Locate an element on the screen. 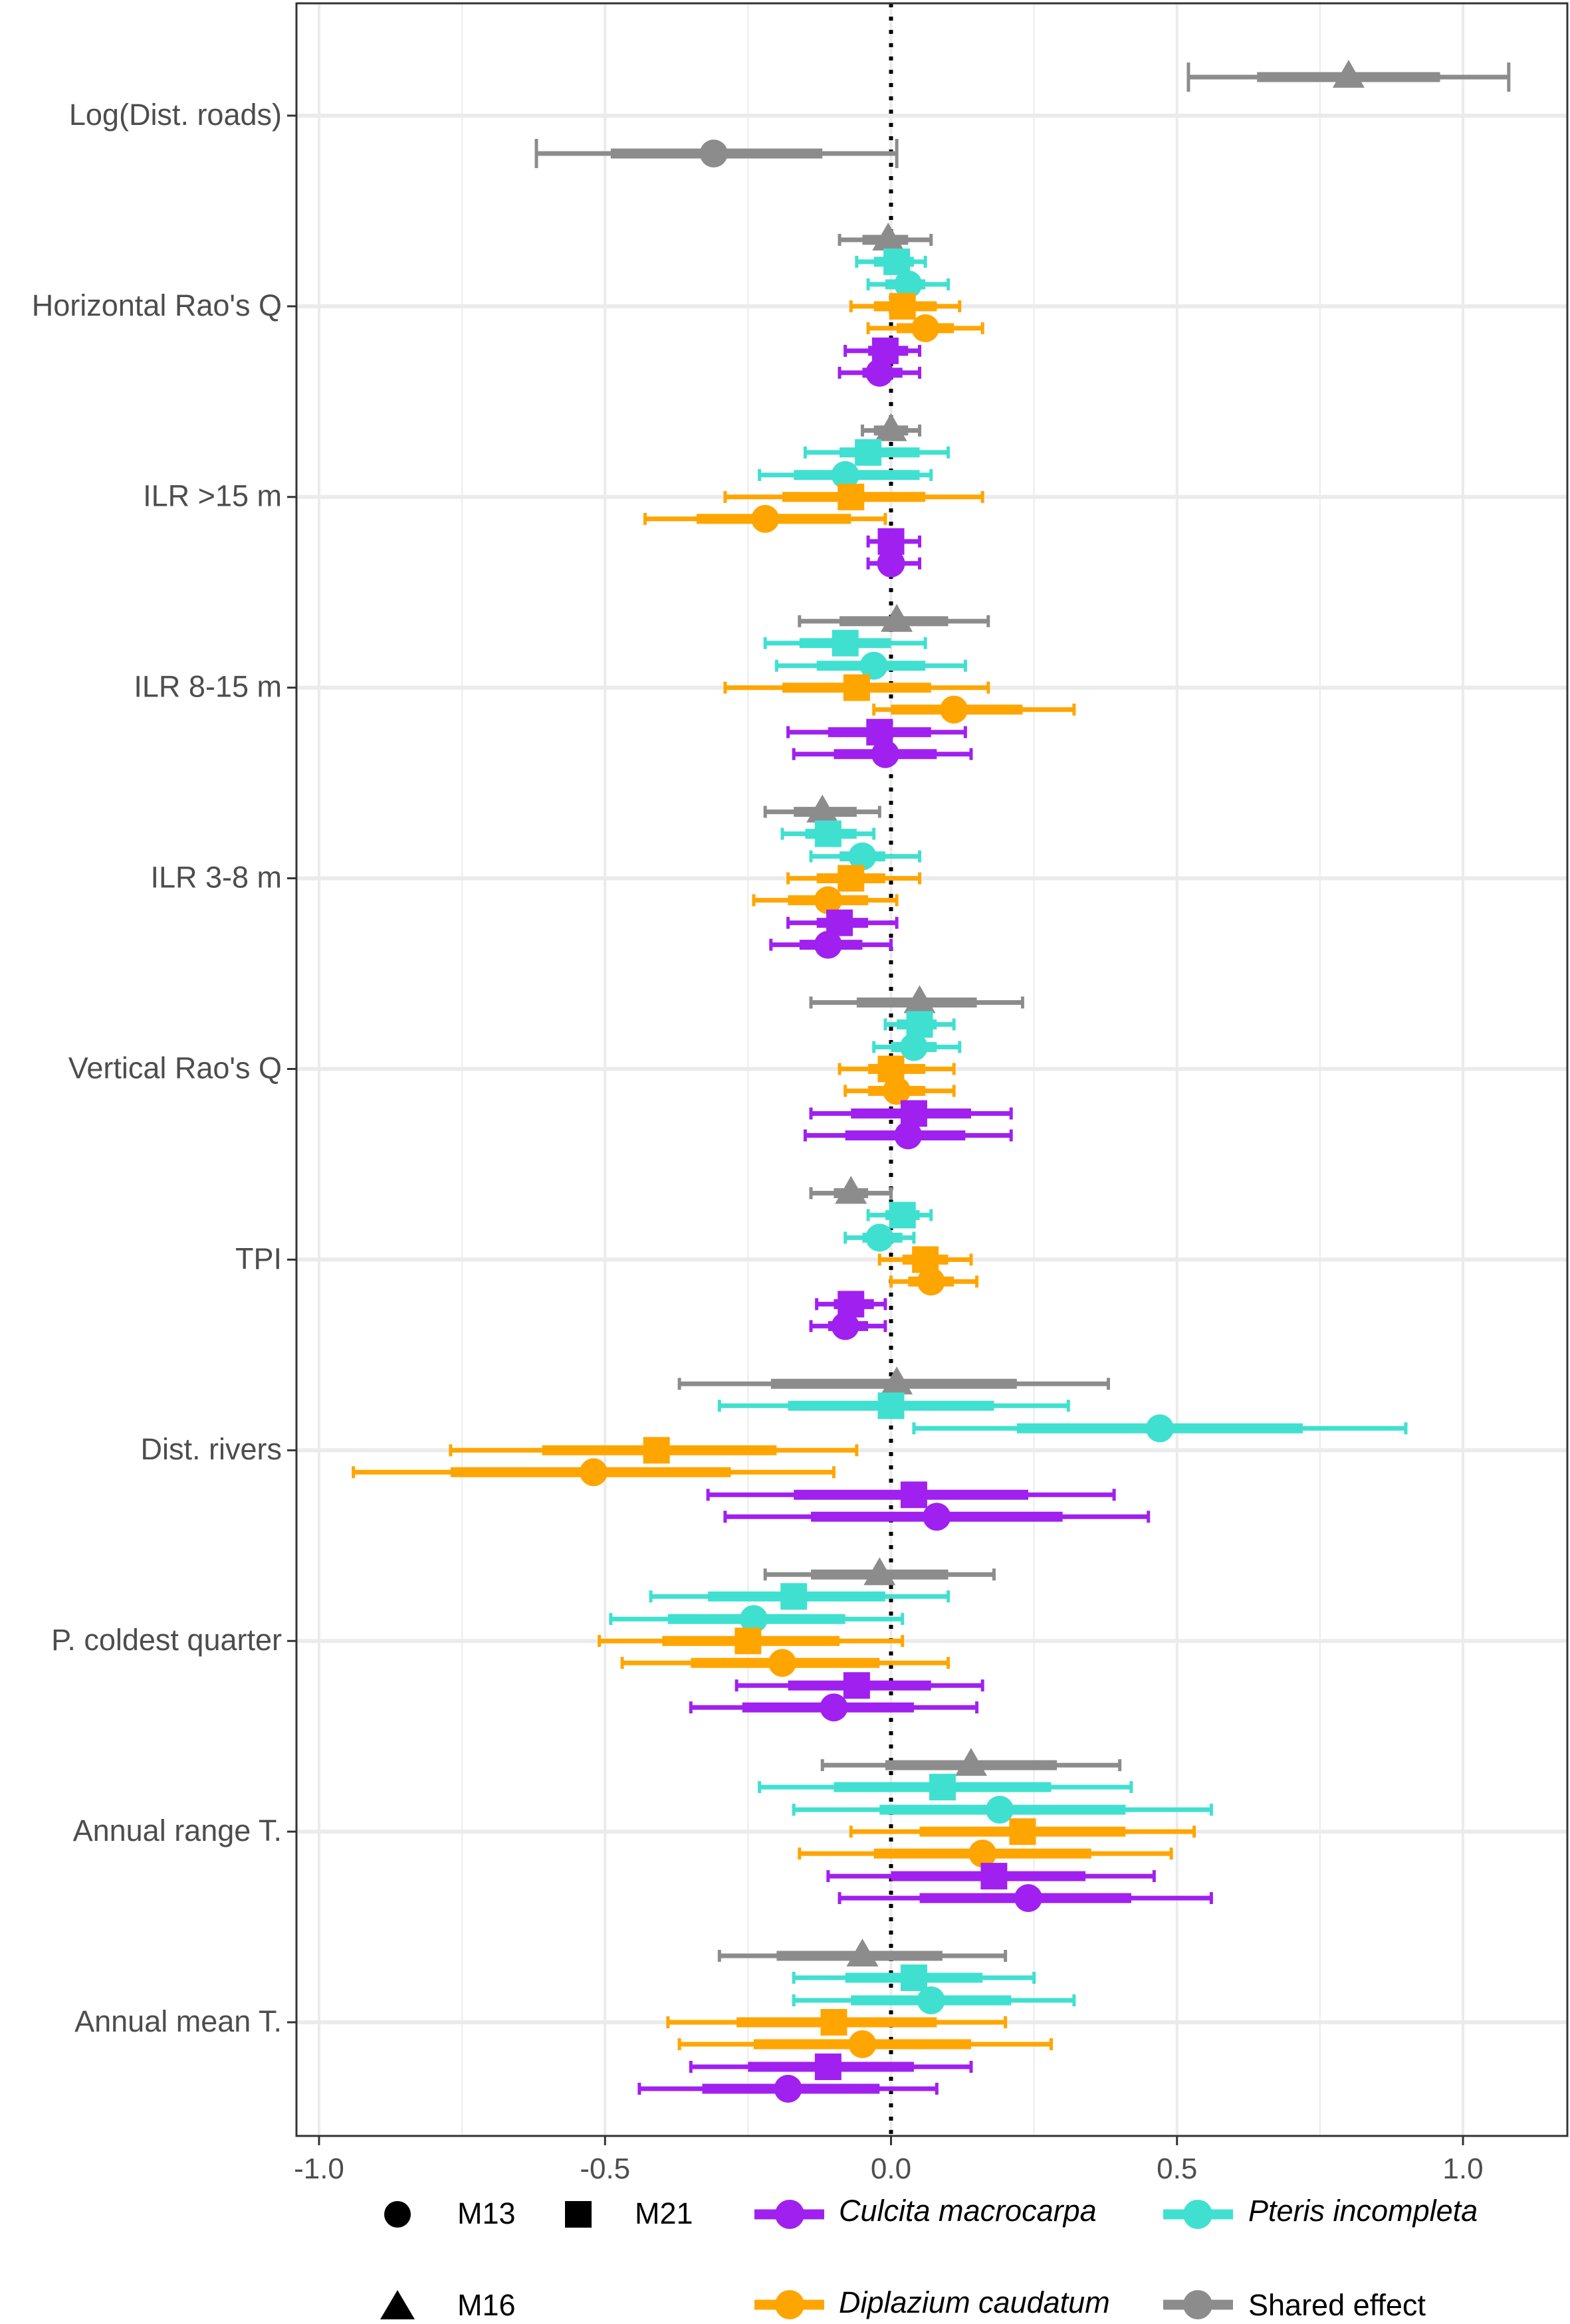  legend-item-m13: M13 is located at coordinates (450, 2213).